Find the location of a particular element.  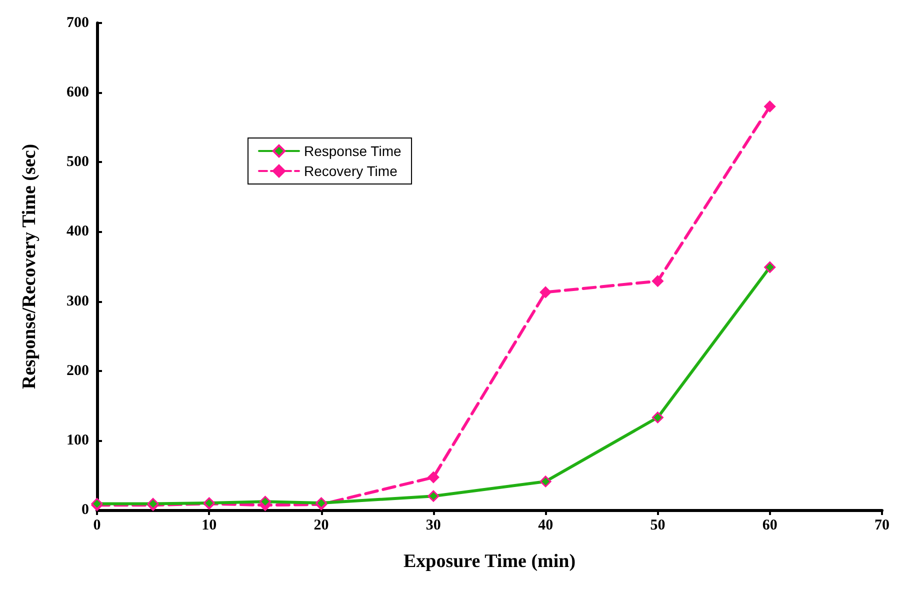

y-axis-title: Response/Recovery Time (sec) is located at coordinates (29, 267).